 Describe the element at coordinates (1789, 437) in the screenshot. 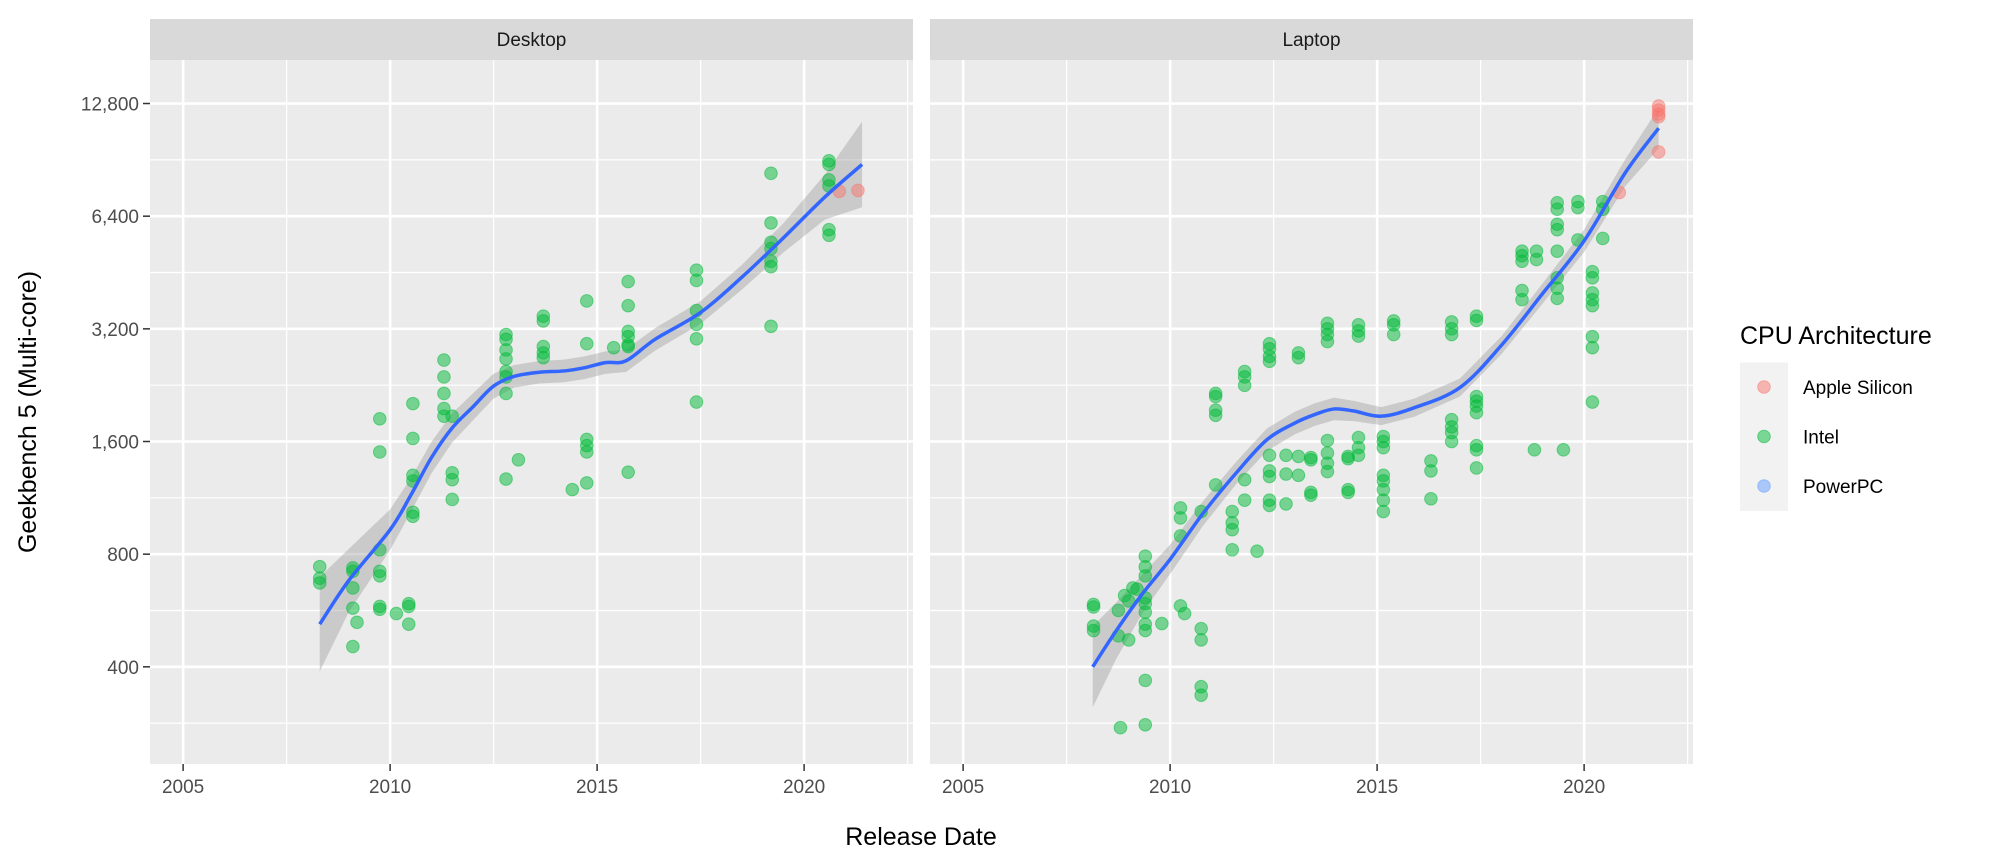

I see `legend-item-intel: Intel` at that location.